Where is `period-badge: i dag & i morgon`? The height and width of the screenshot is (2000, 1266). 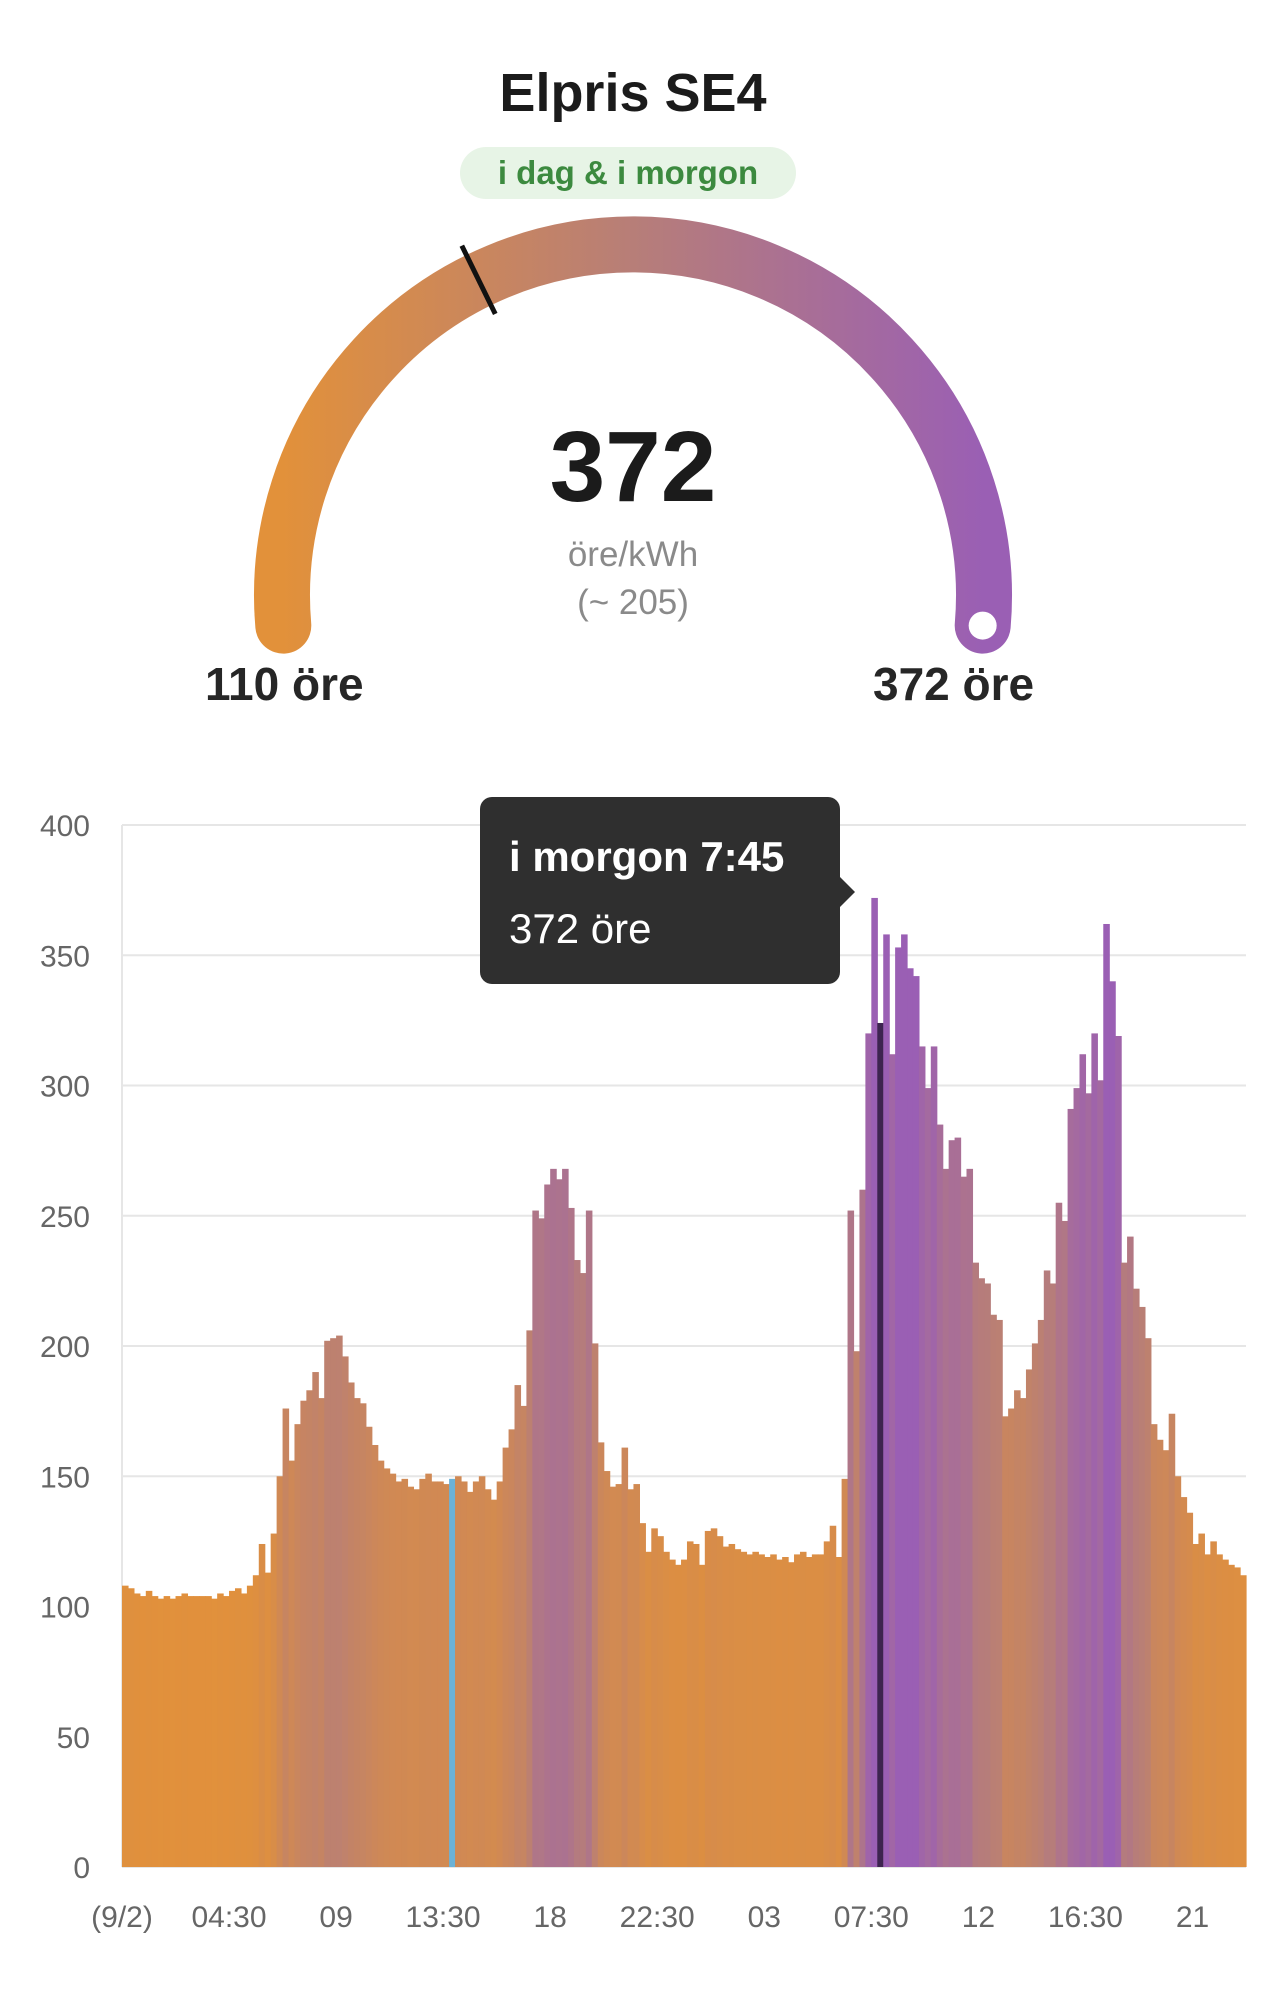 period-badge: i dag & i morgon is located at coordinates (628, 173).